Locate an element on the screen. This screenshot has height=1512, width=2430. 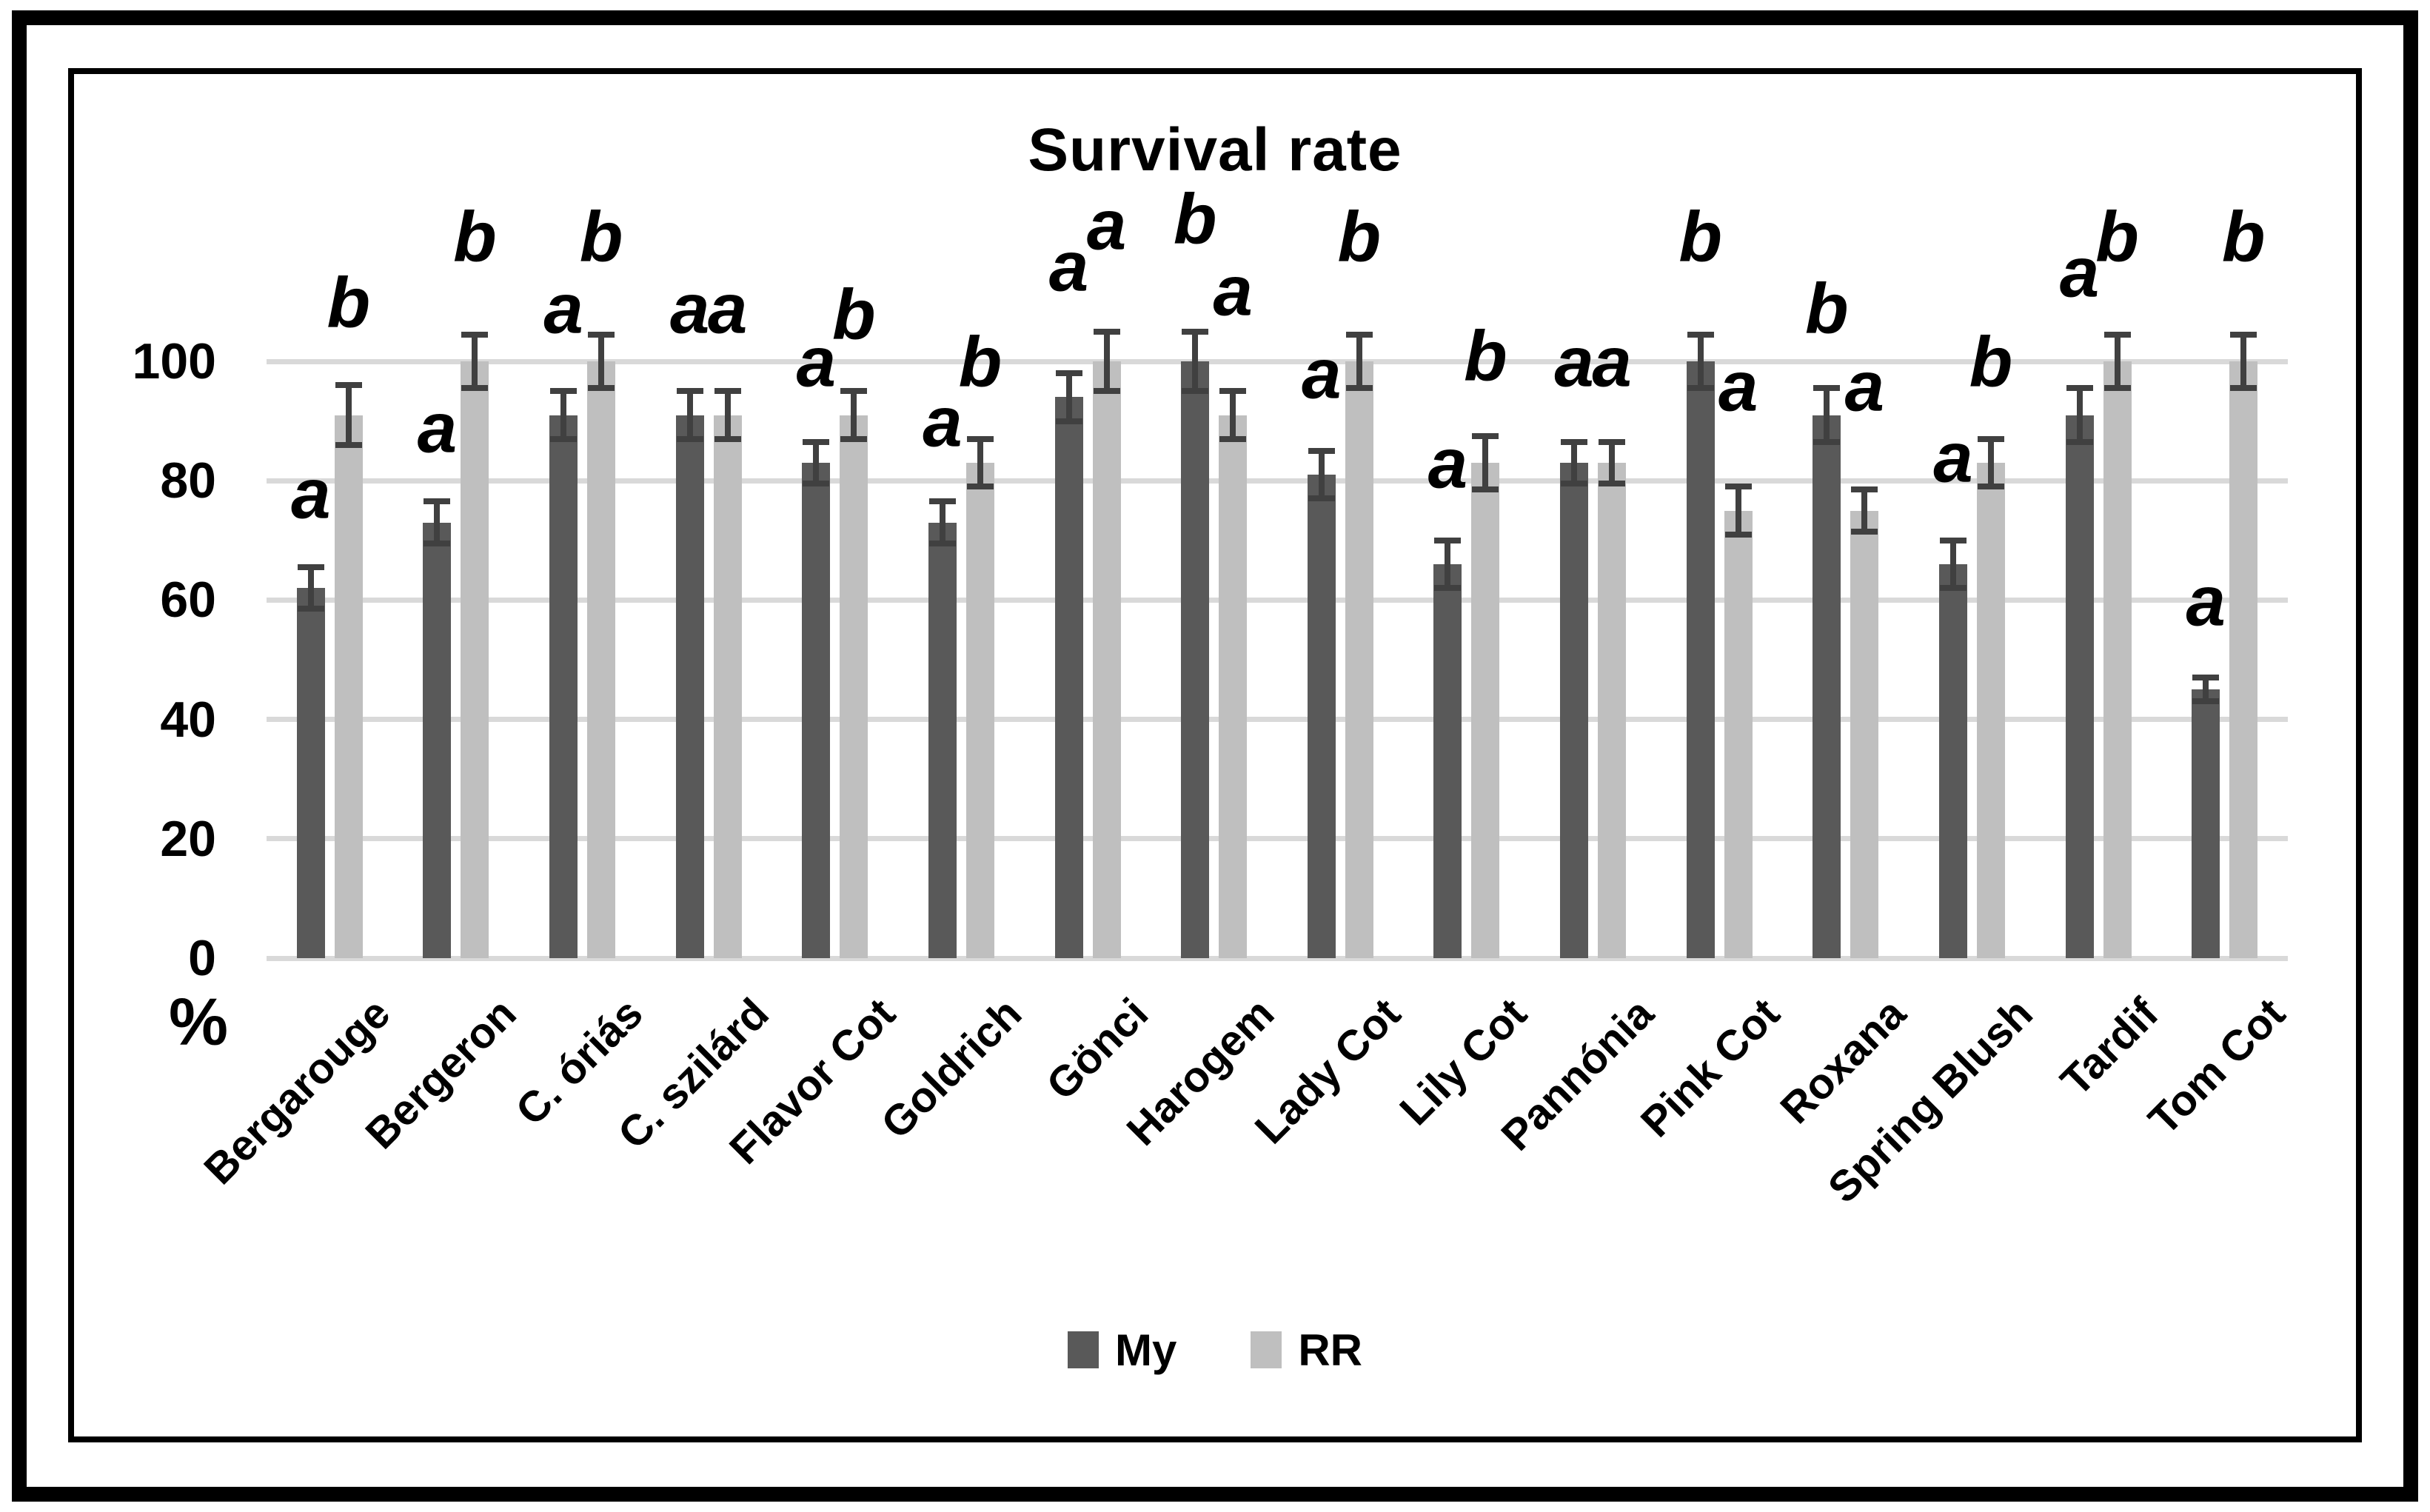
y-axis-tick-label: 40 is located at coordinates (188, 719).